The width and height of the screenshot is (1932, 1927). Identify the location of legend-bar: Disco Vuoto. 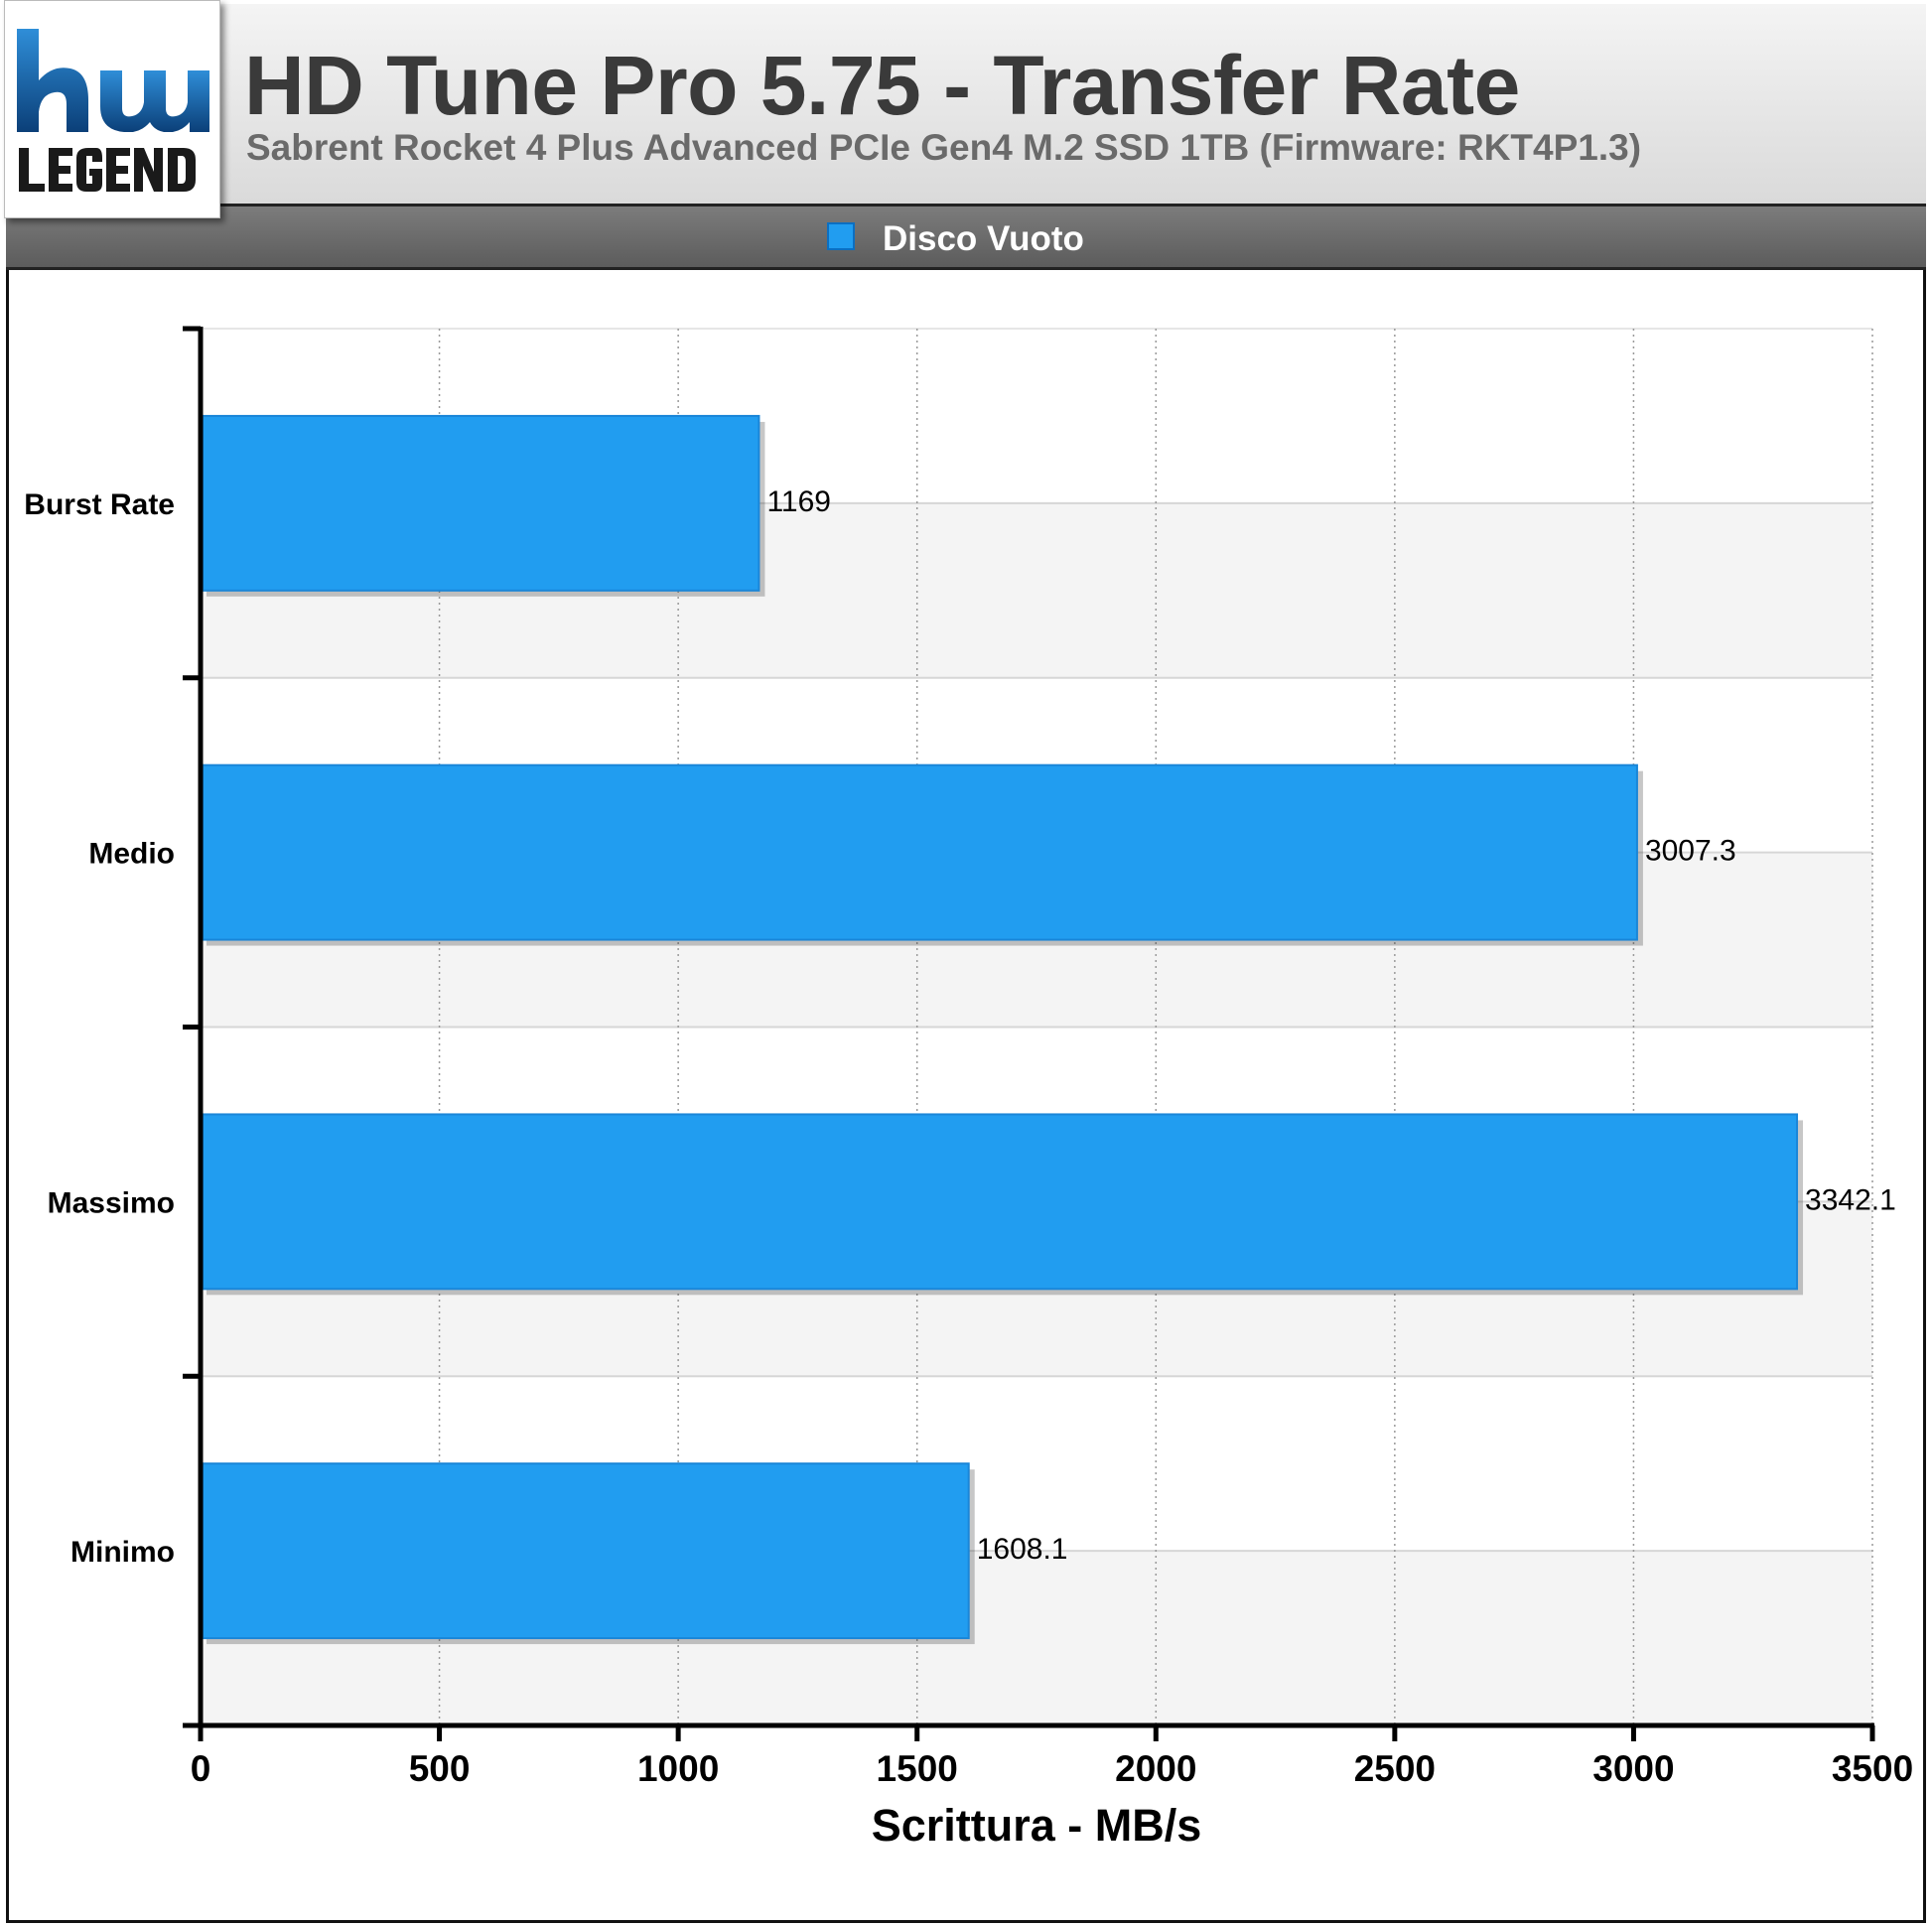
(966, 238).